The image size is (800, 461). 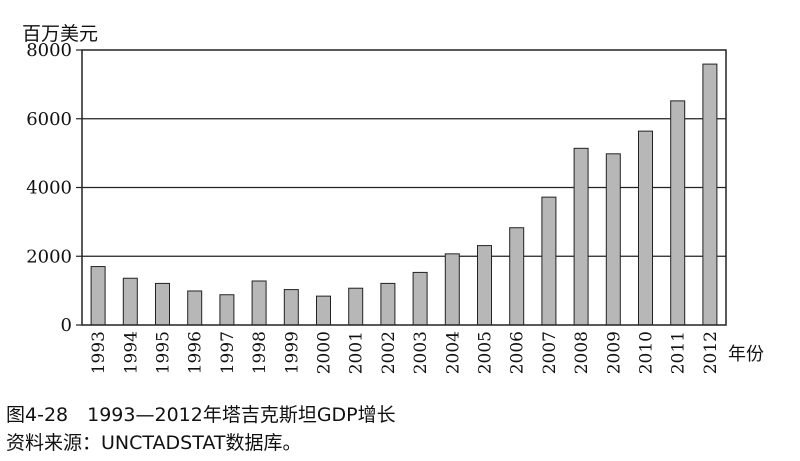 I want to click on bar-1996, so click(x=195, y=308).